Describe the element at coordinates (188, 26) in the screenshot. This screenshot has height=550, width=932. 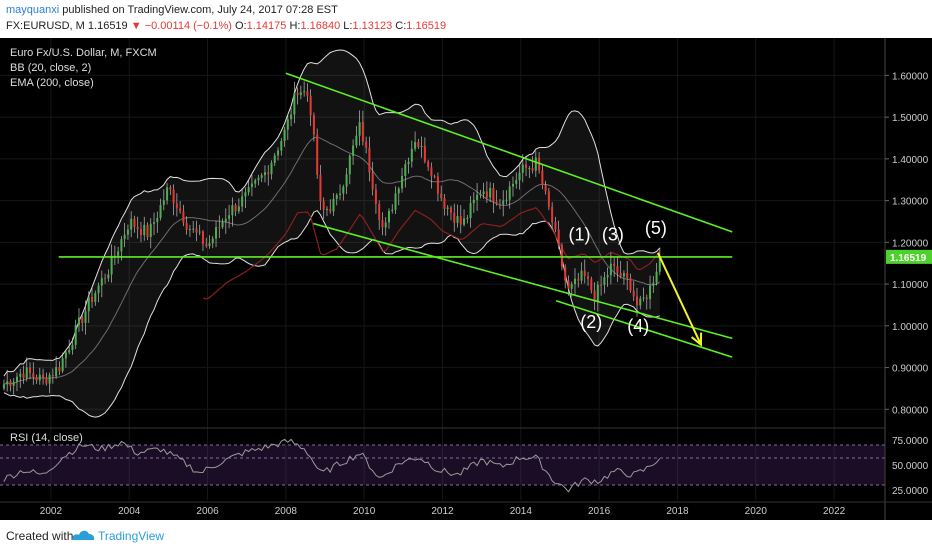
I see `price-change: −0.00114 (−0.1%)` at that location.